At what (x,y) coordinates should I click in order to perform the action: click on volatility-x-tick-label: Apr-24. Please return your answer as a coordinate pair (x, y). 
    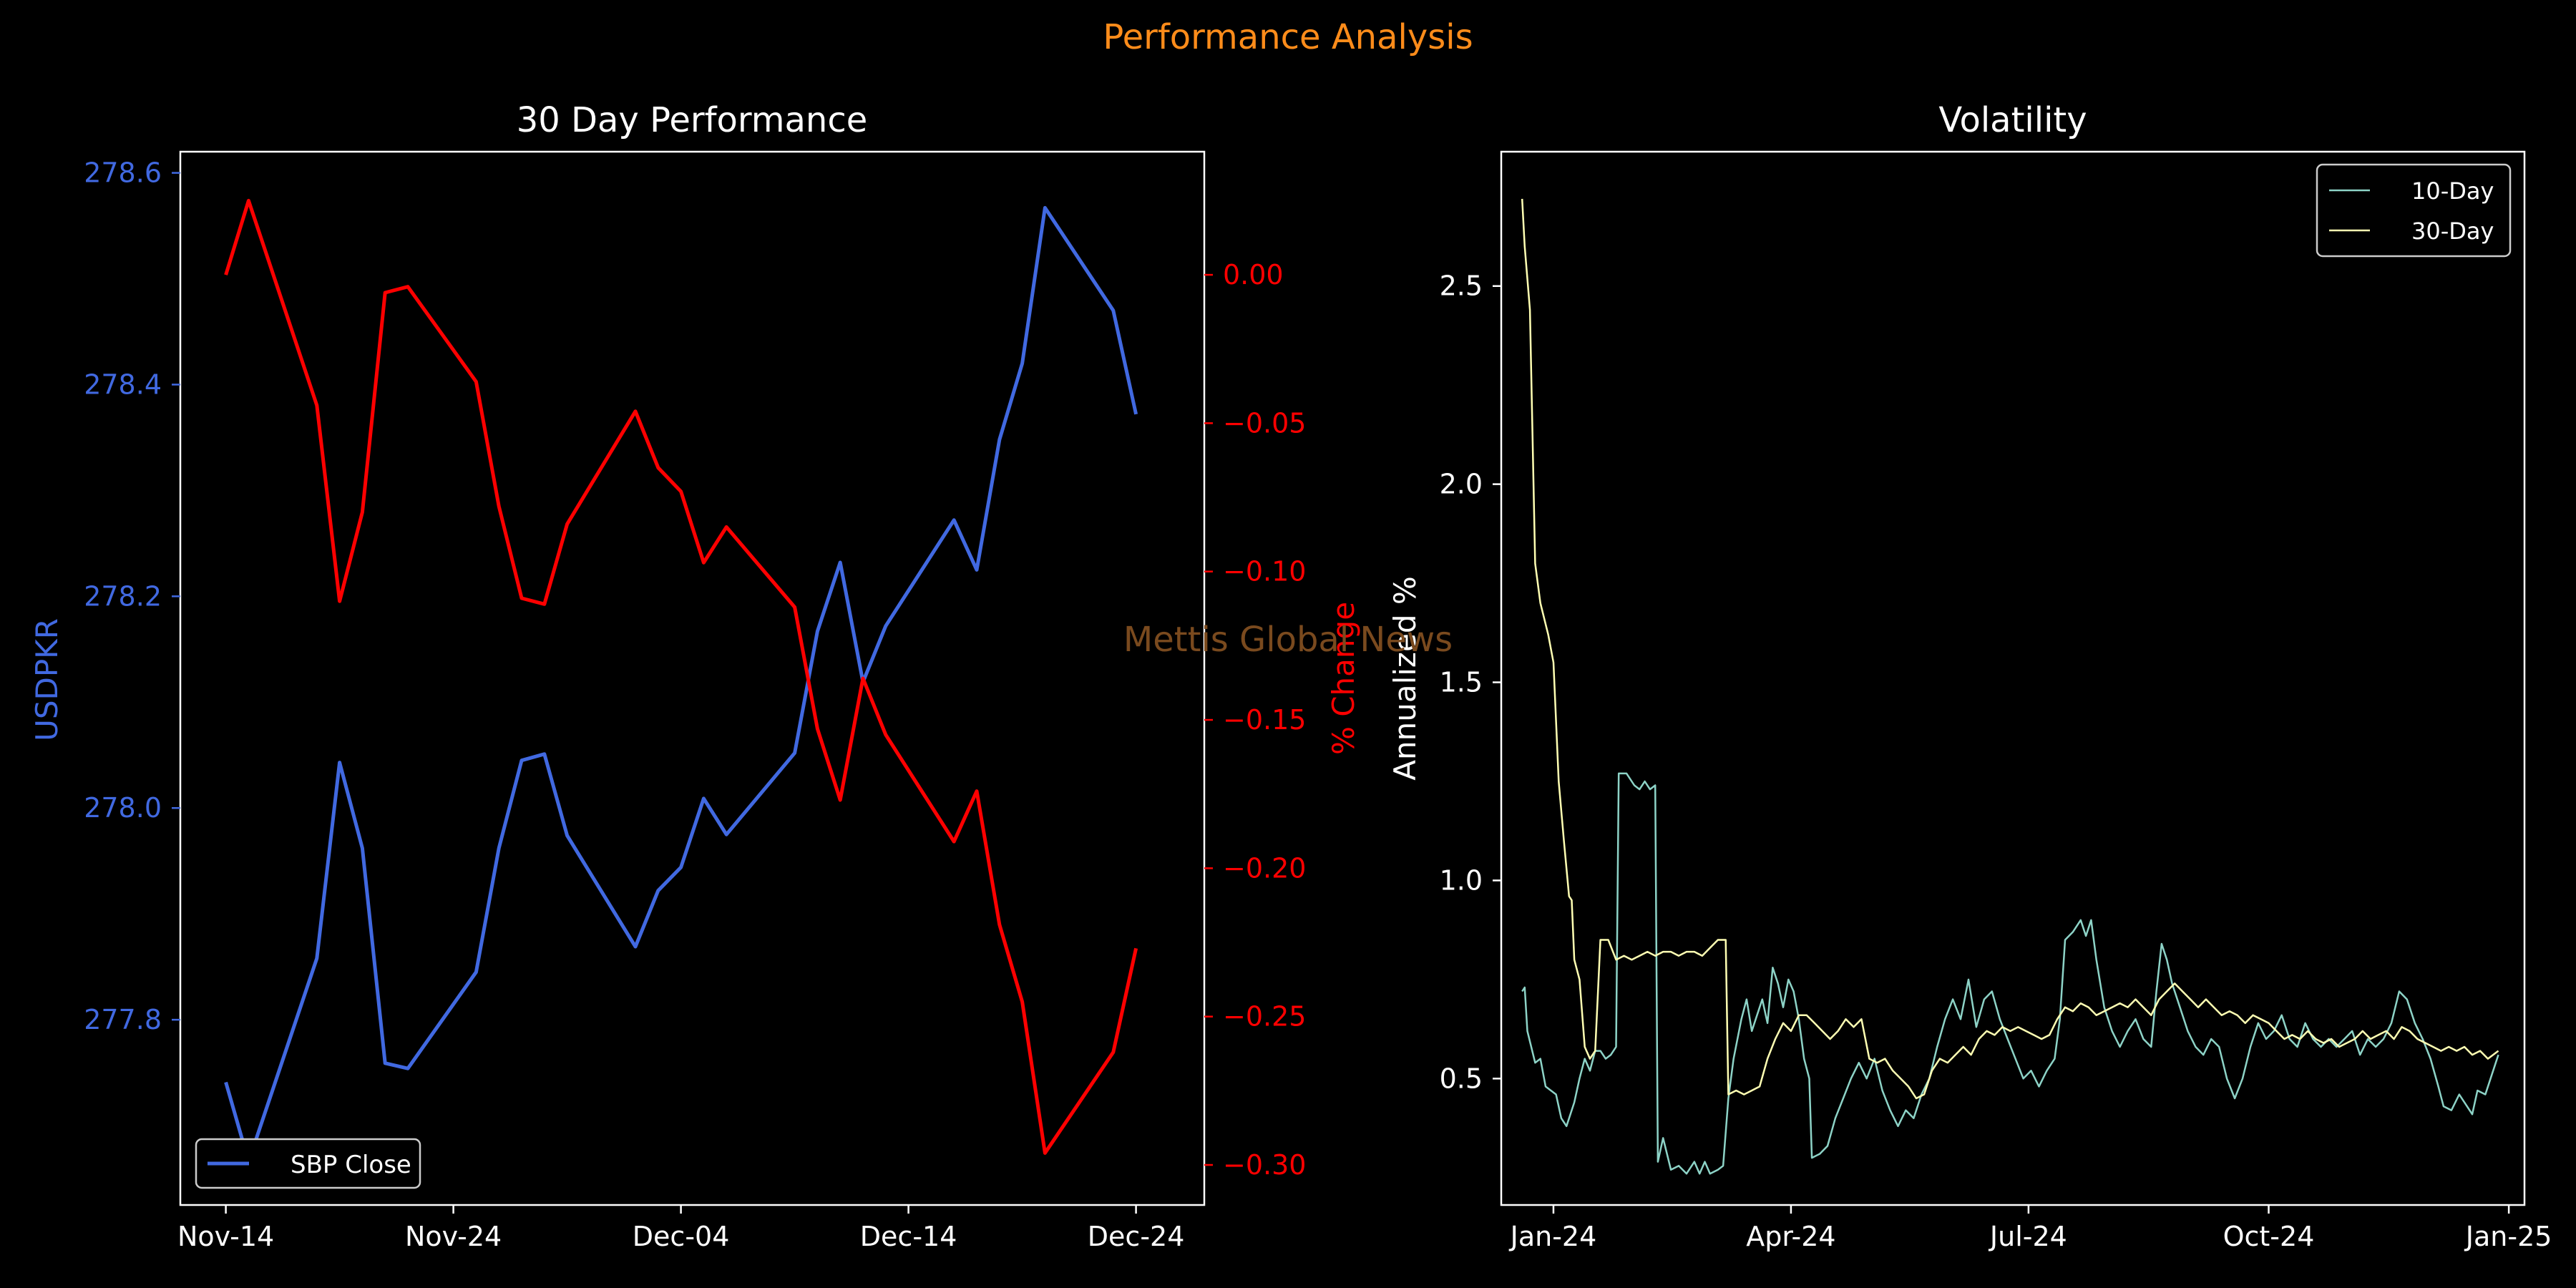
    Looking at the image, I should click on (1790, 1236).